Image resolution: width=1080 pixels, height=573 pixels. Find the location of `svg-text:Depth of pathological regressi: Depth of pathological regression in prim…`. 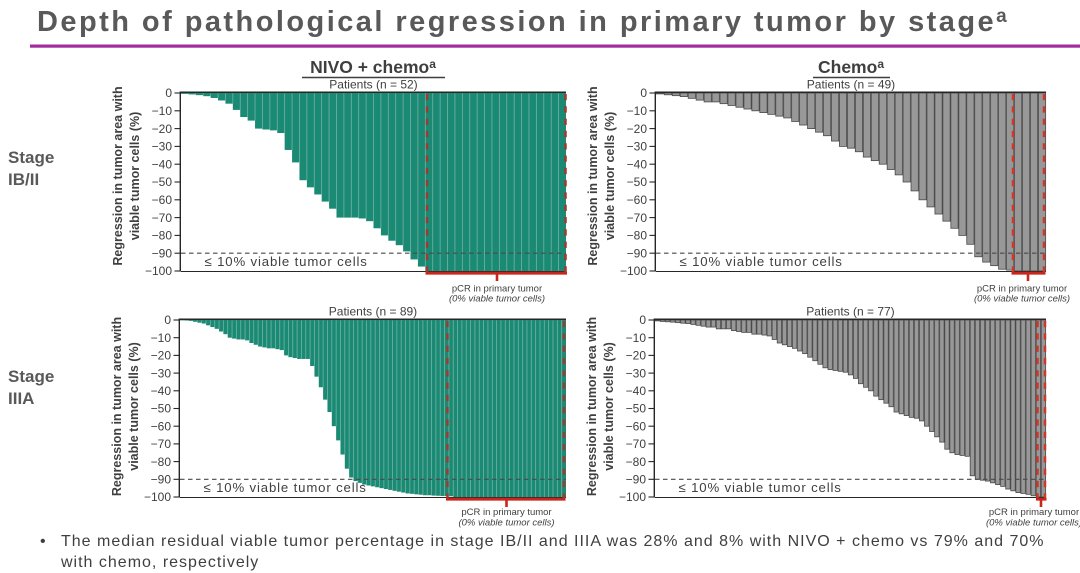

svg-text:Depth of pathological regressi: Depth of pathological regression in prim… is located at coordinates (523, 22).